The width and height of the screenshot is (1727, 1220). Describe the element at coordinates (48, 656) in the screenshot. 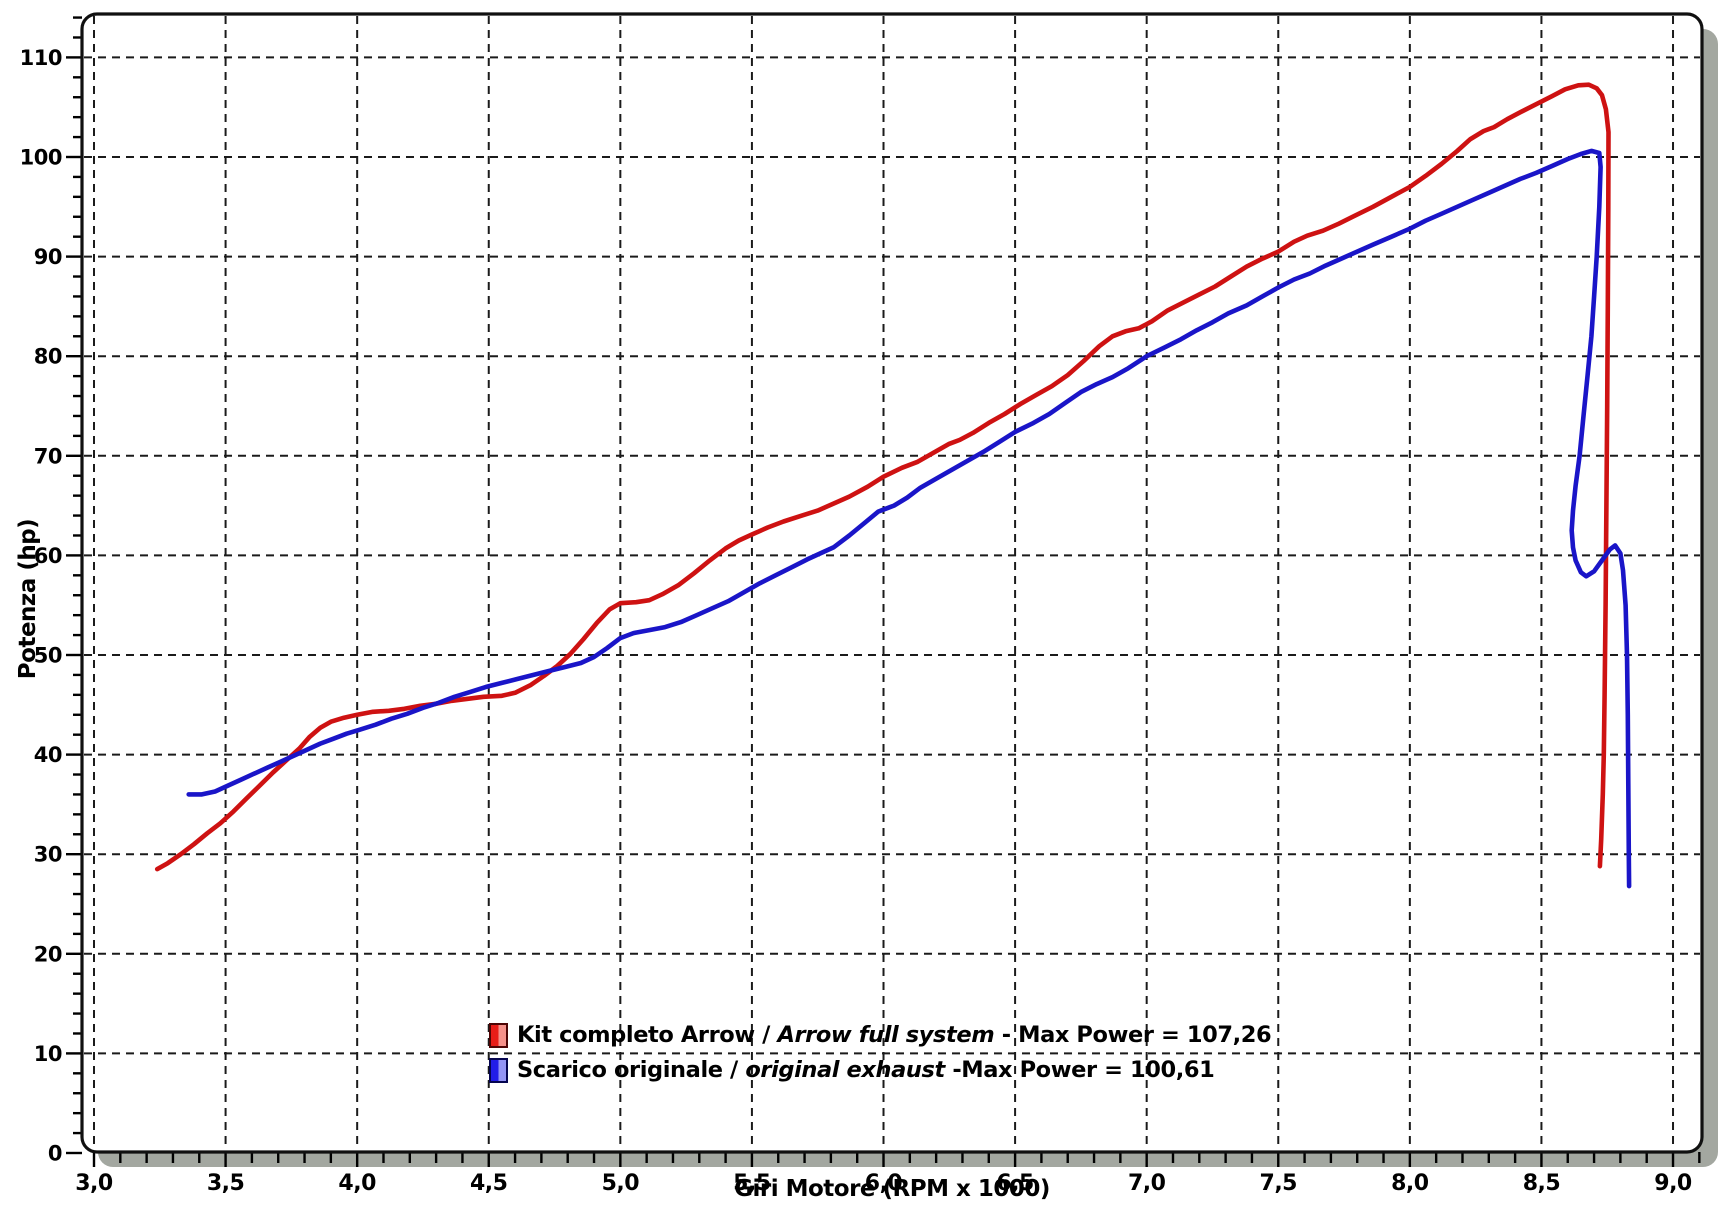

I see `svg-text: 50` at that location.